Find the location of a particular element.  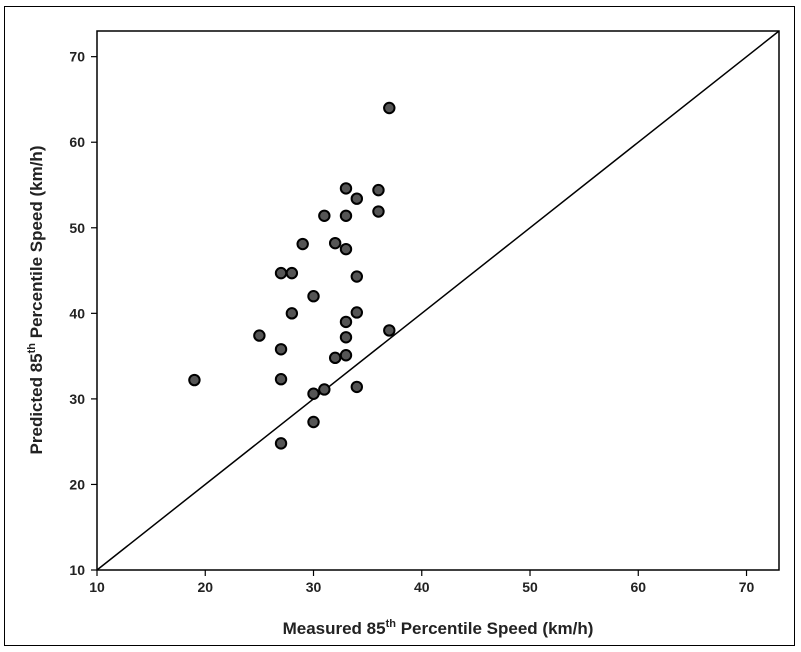

y-tick-label: 60 is located at coordinates (77, 142).